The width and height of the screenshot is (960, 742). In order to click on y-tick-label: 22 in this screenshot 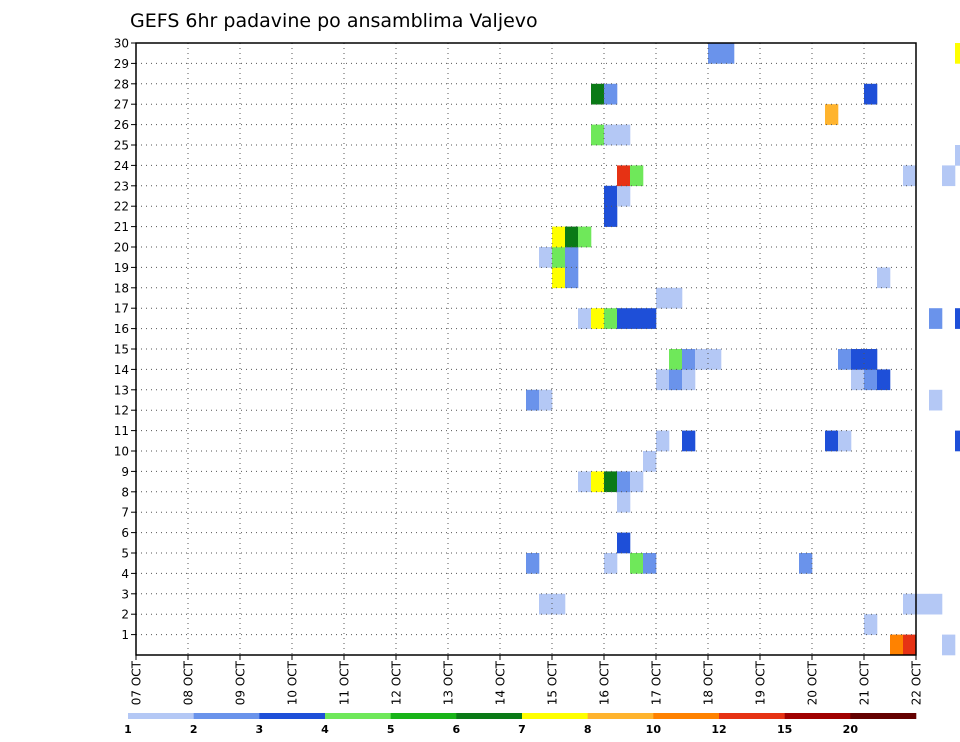, I will do `click(121, 207)`.